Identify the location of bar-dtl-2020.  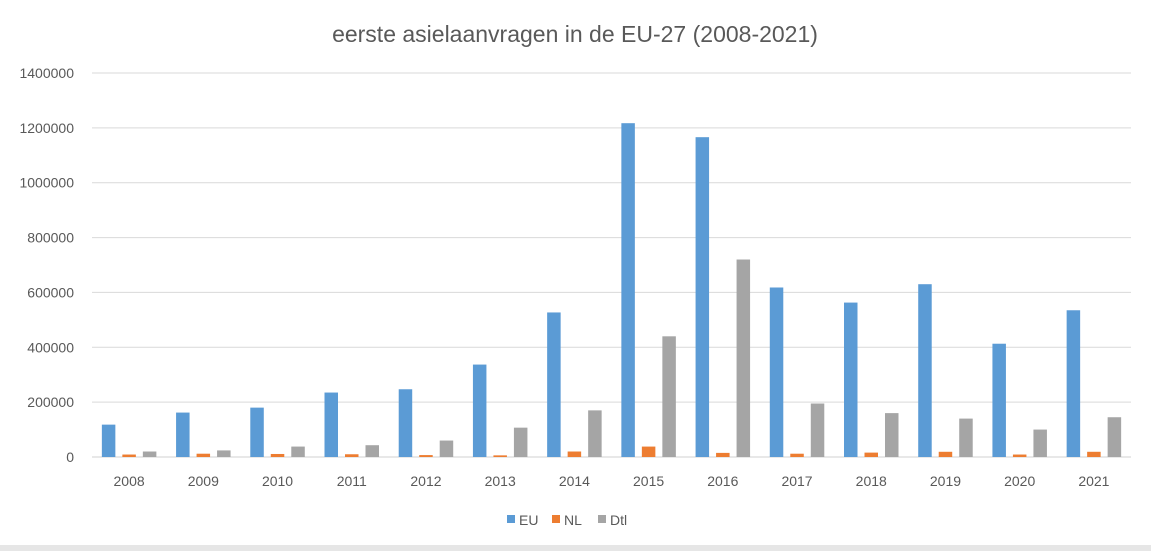
(1040, 443).